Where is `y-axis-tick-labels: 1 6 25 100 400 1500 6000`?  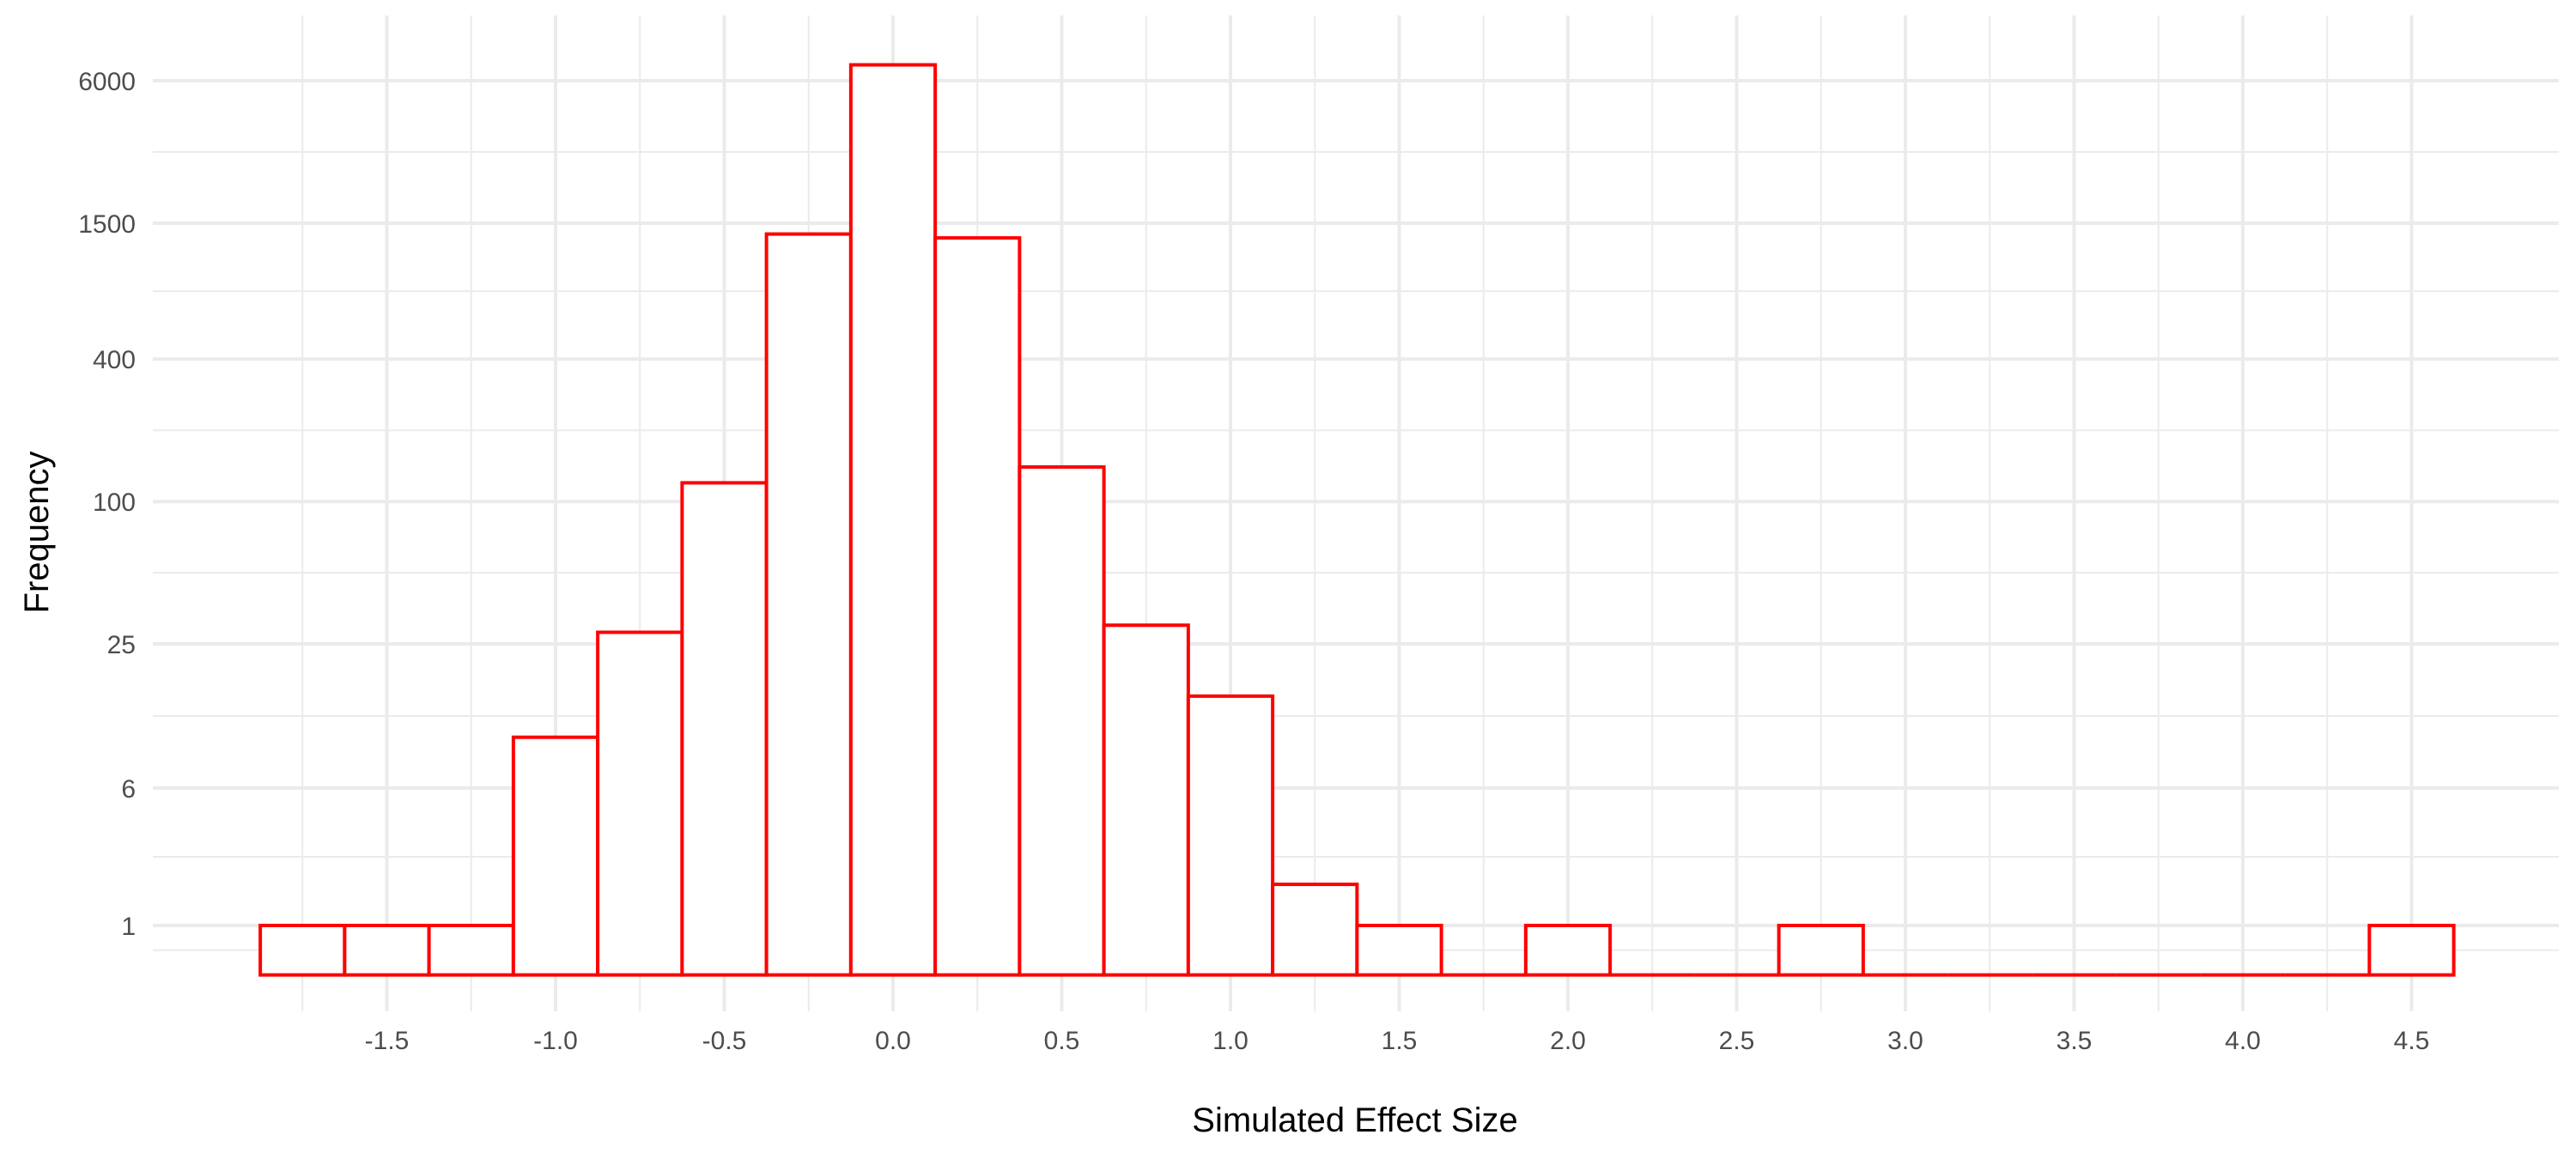 y-axis-tick-labels: 1 6 25 100 400 1500 6000 is located at coordinates (107, 505).